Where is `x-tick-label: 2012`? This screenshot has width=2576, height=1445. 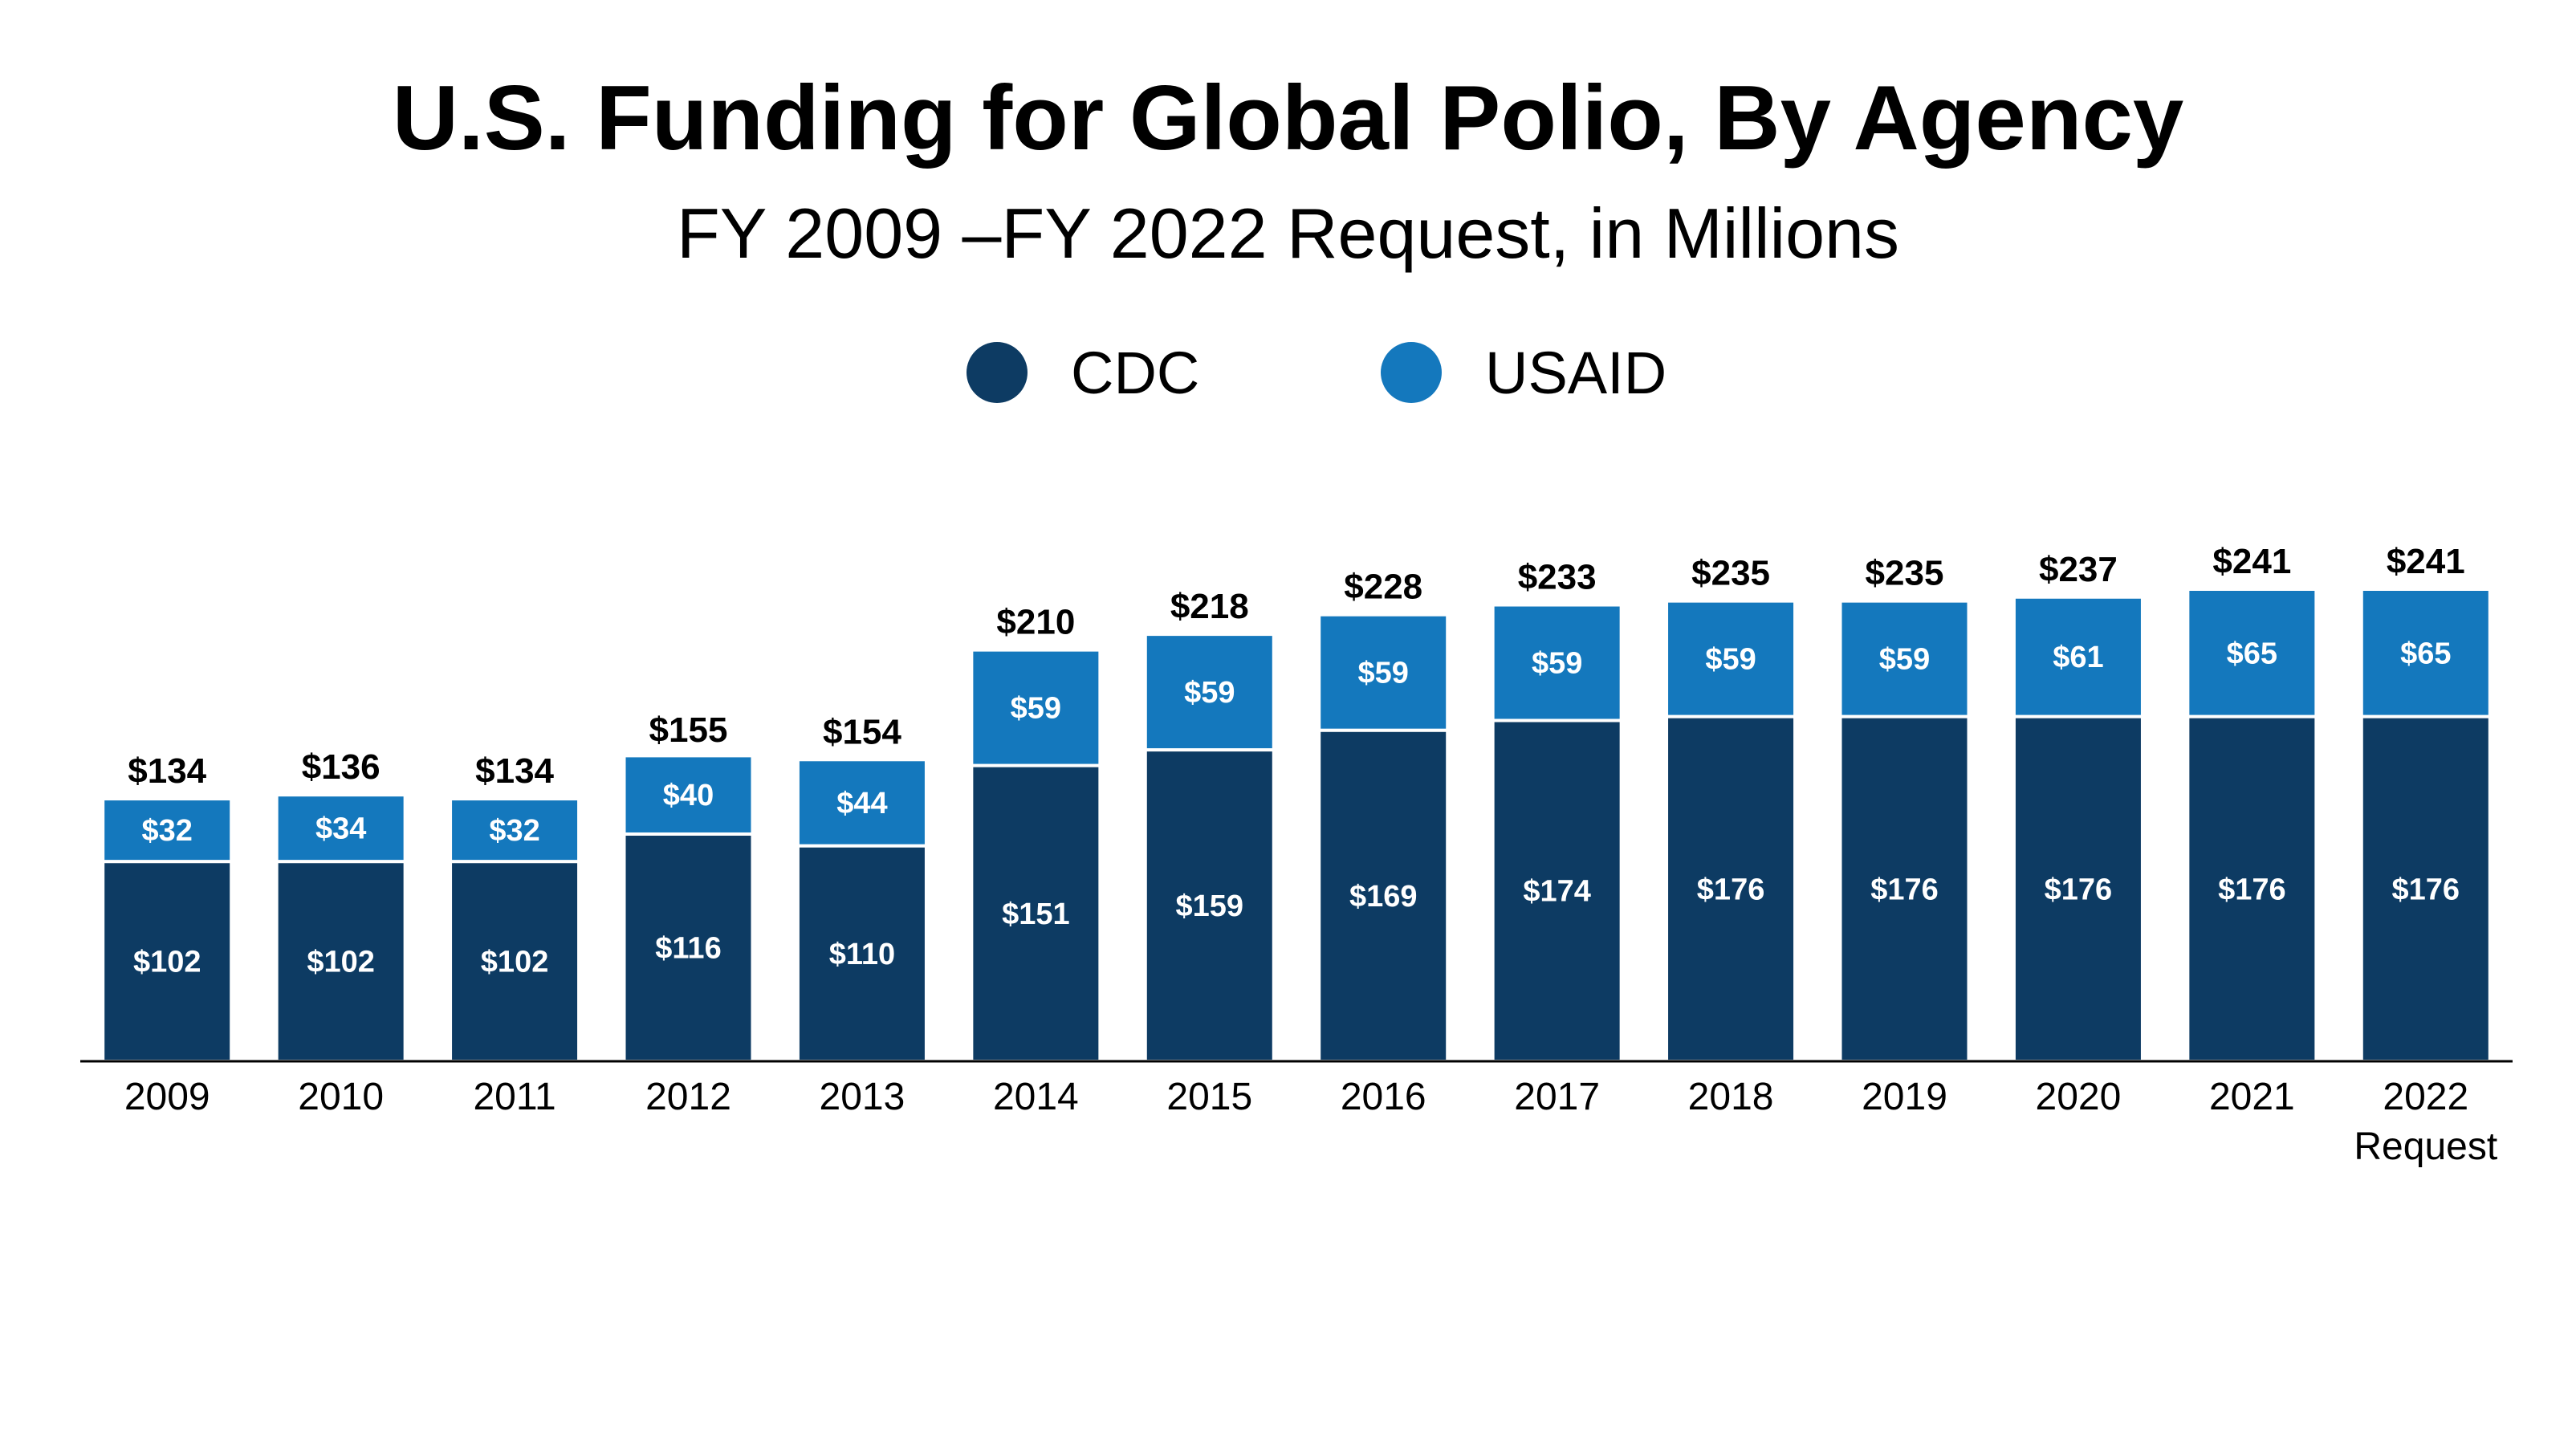
x-tick-label: 2012 is located at coordinates (688, 1097).